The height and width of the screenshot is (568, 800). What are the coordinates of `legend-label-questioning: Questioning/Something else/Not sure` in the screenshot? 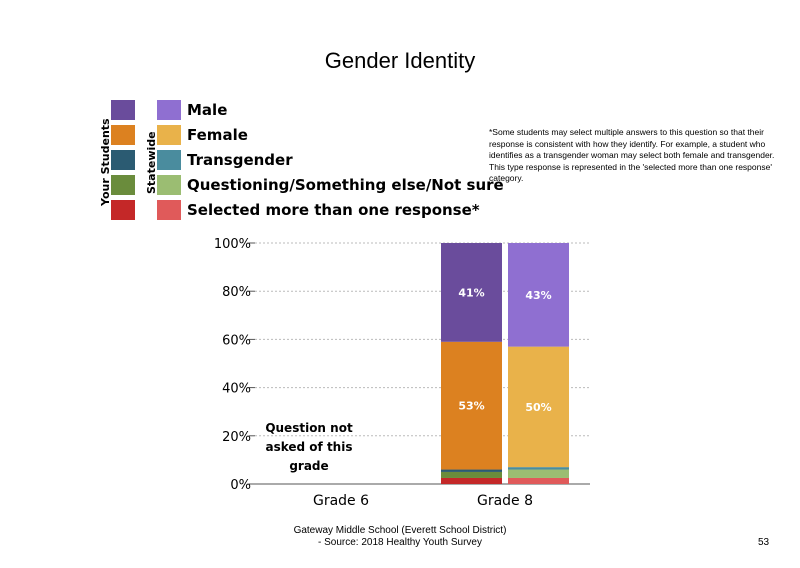 It's located at (345, 185).